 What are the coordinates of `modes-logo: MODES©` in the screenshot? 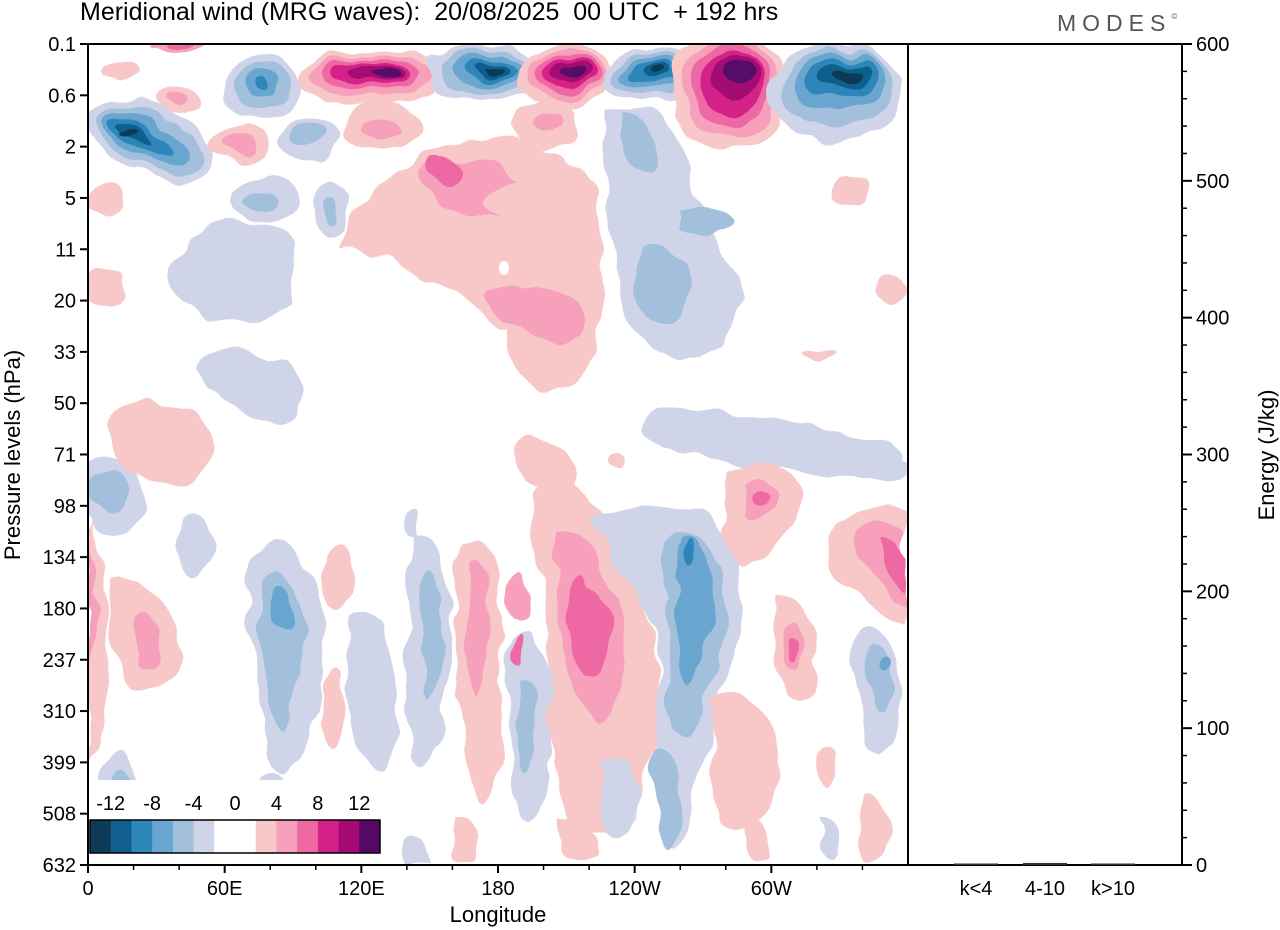 It's located at (1117, 23).